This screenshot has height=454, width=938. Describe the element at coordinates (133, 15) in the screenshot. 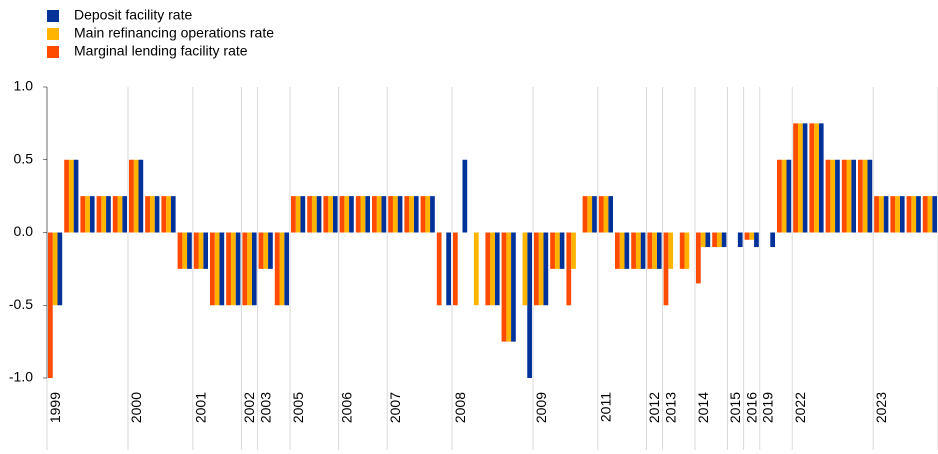

I see `legend-label: Deposit facility rate` at that location.